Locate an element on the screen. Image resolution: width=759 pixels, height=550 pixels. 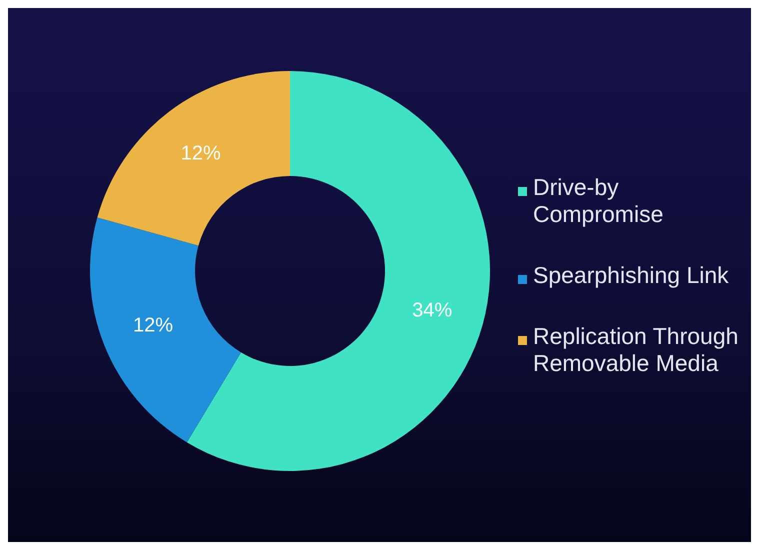
data-label: 34% is located at coordinates (432, 310).